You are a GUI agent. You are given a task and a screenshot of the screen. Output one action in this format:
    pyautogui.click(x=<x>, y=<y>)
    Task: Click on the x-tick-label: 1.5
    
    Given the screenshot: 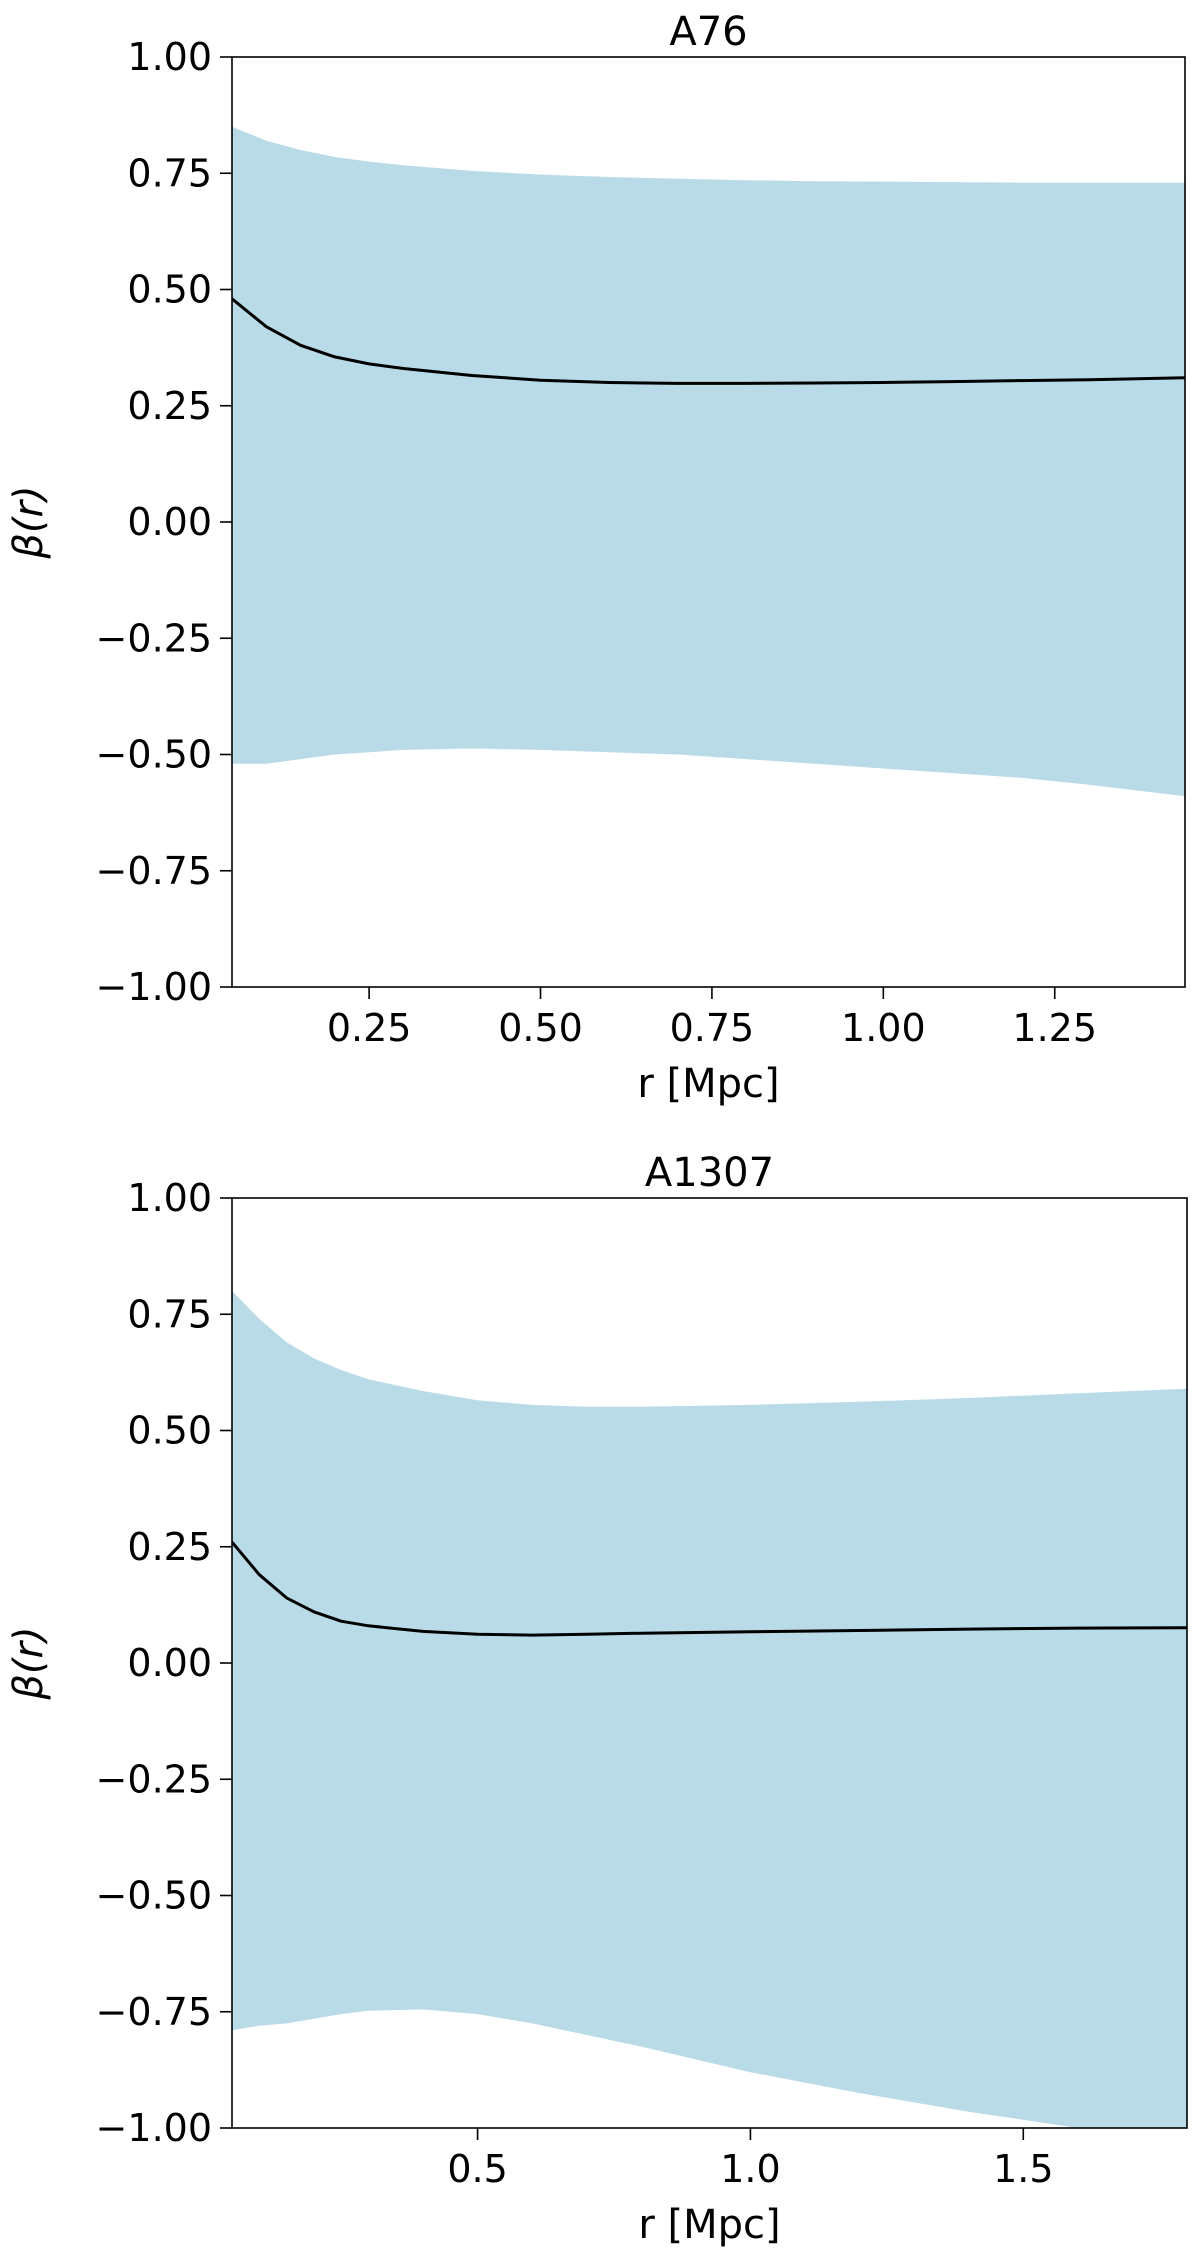 What is the action you would take?
    pyautogui.click(x=1023, y=2169)
    